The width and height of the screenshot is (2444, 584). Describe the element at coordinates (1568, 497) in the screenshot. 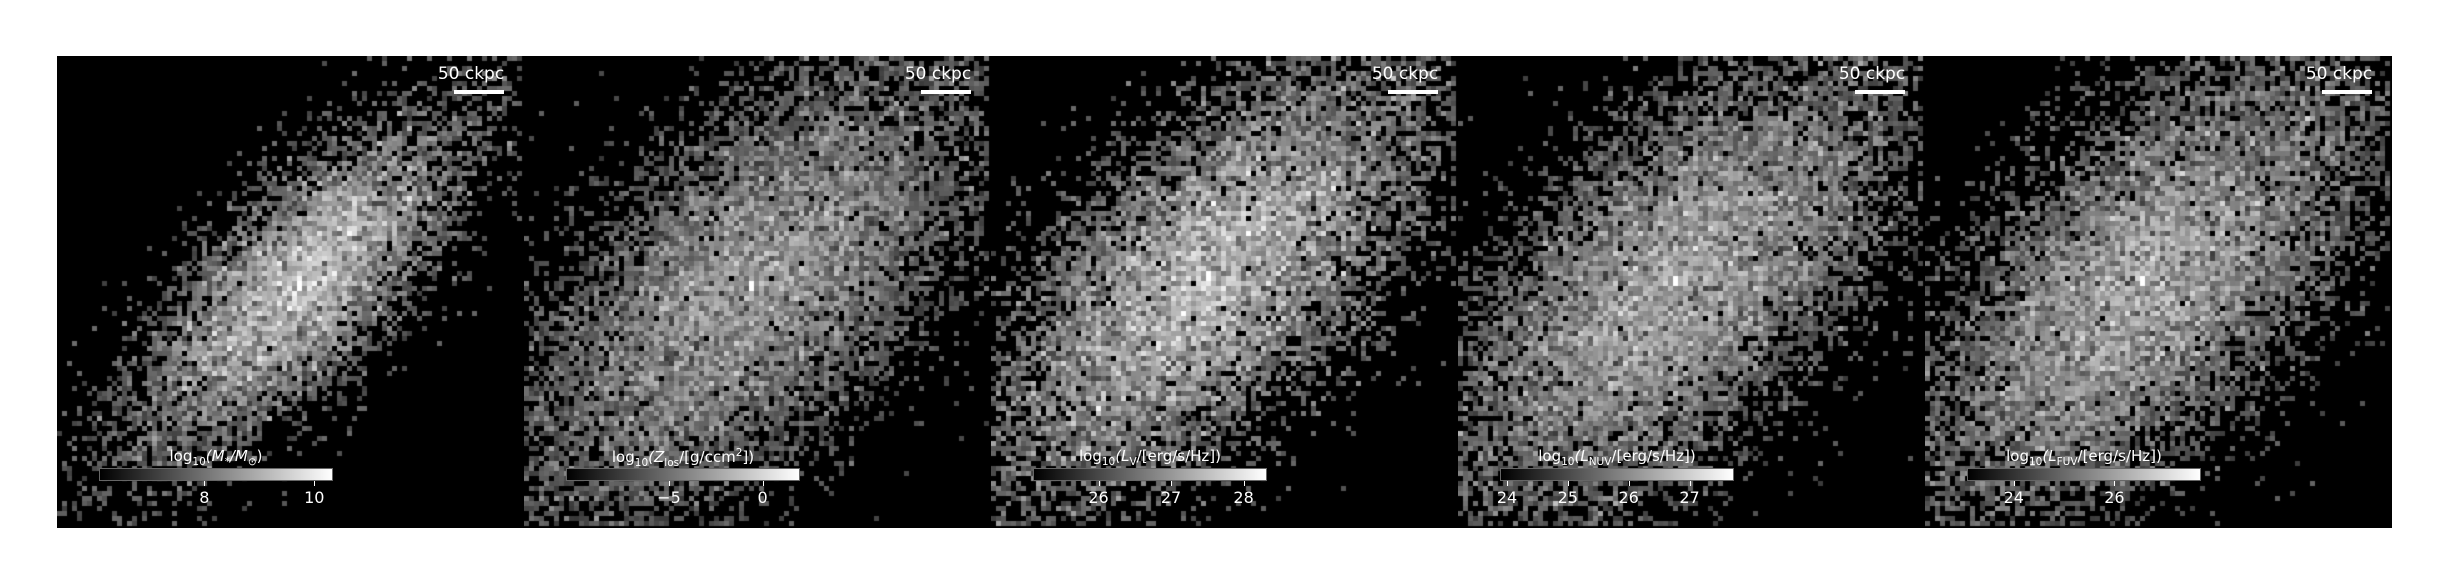

I see `colorbar-tick-label: 25` at that location.